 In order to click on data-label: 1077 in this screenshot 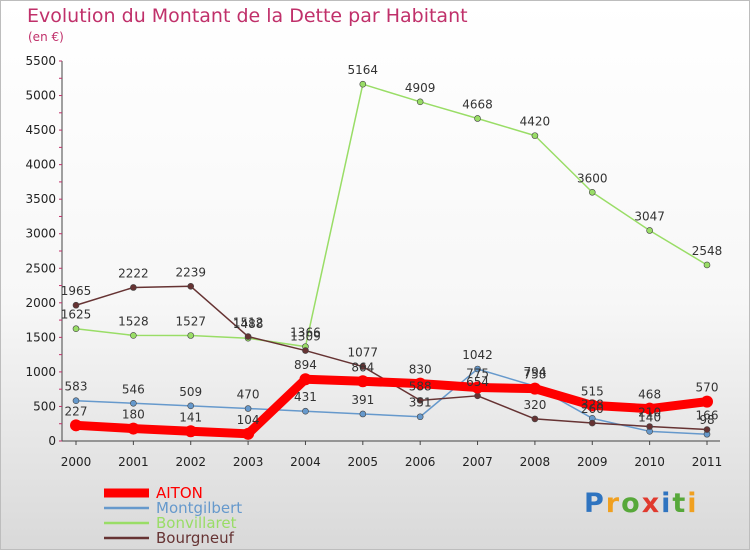, I will do `click(363, 353)`.